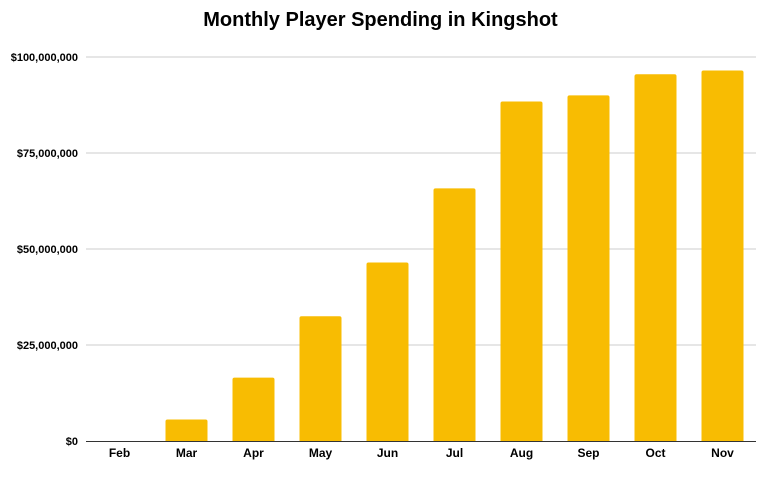 This screenshot has width=761, height=478. I want to click on x-tick-label: Jul, so click(454, 453).